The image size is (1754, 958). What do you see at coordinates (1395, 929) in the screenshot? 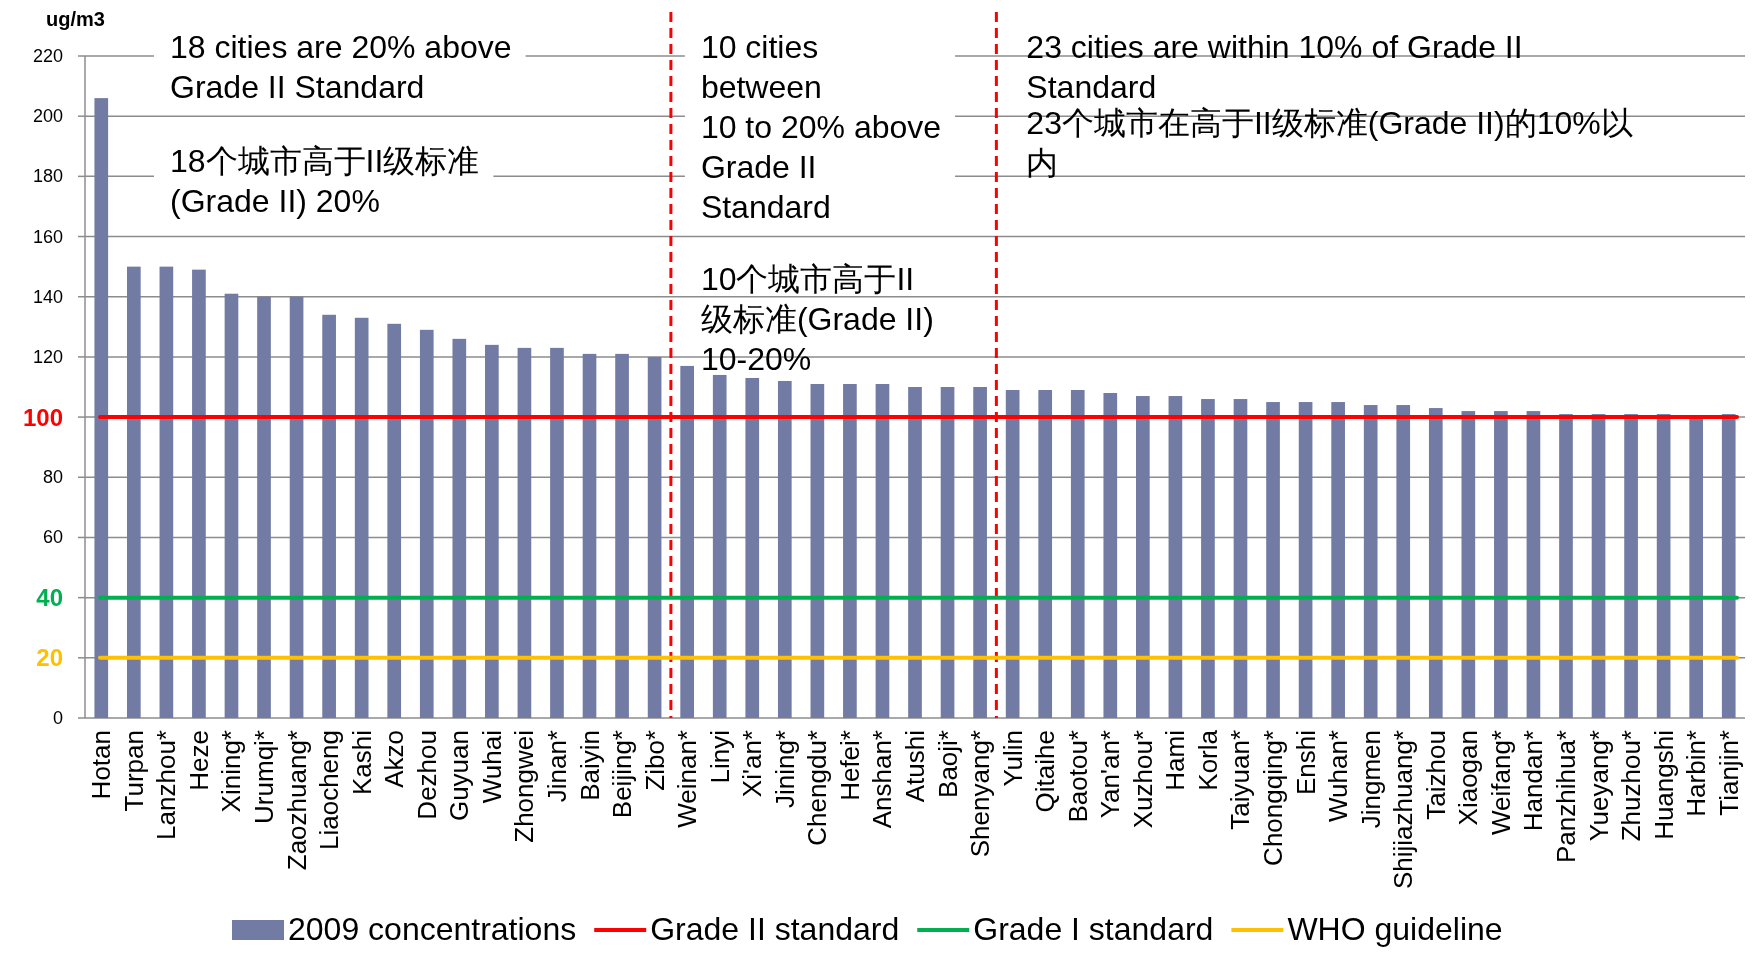
I see `legend-label: WHO guideline` at bounding box center [1395, 929].